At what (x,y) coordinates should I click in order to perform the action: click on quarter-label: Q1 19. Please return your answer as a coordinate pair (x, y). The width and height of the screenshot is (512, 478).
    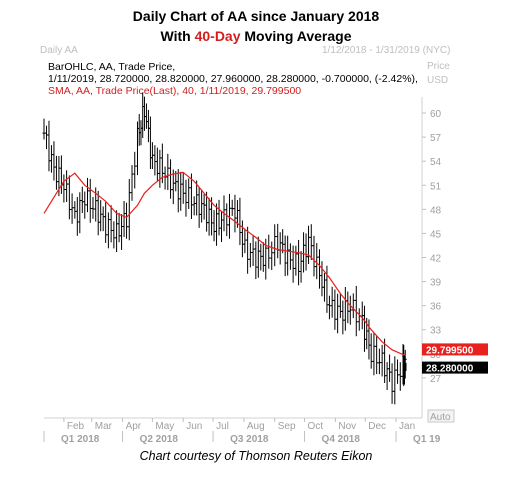
    Looking at the image, I should click on (427, 439).